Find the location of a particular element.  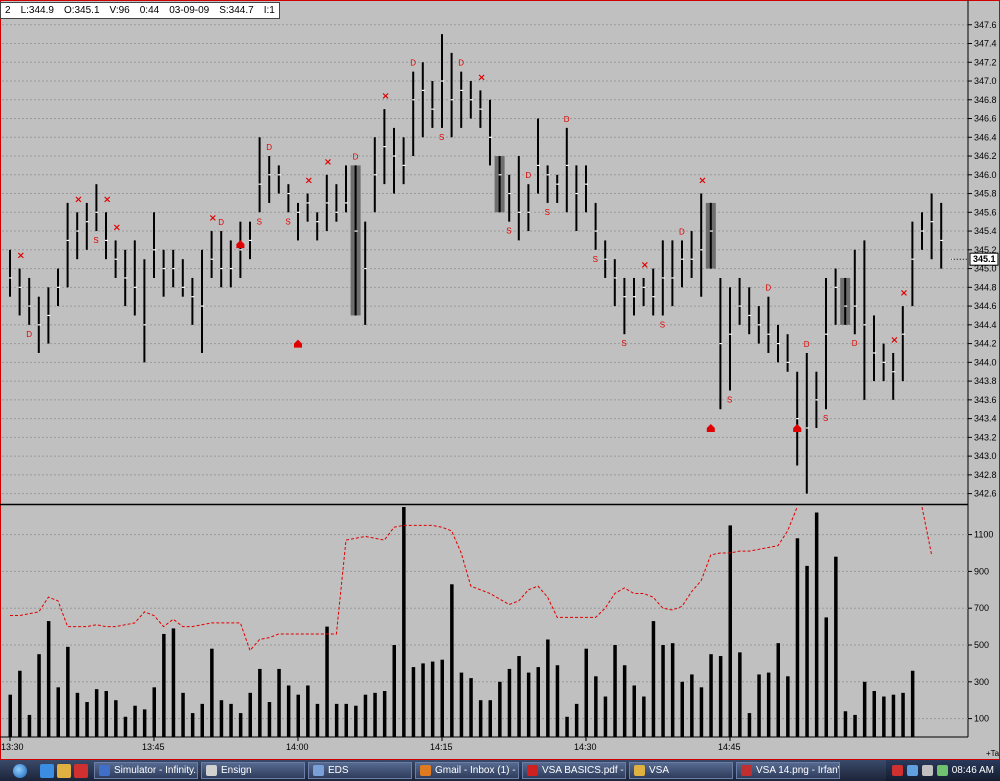

power-icon is located at coordinates (942, 770).